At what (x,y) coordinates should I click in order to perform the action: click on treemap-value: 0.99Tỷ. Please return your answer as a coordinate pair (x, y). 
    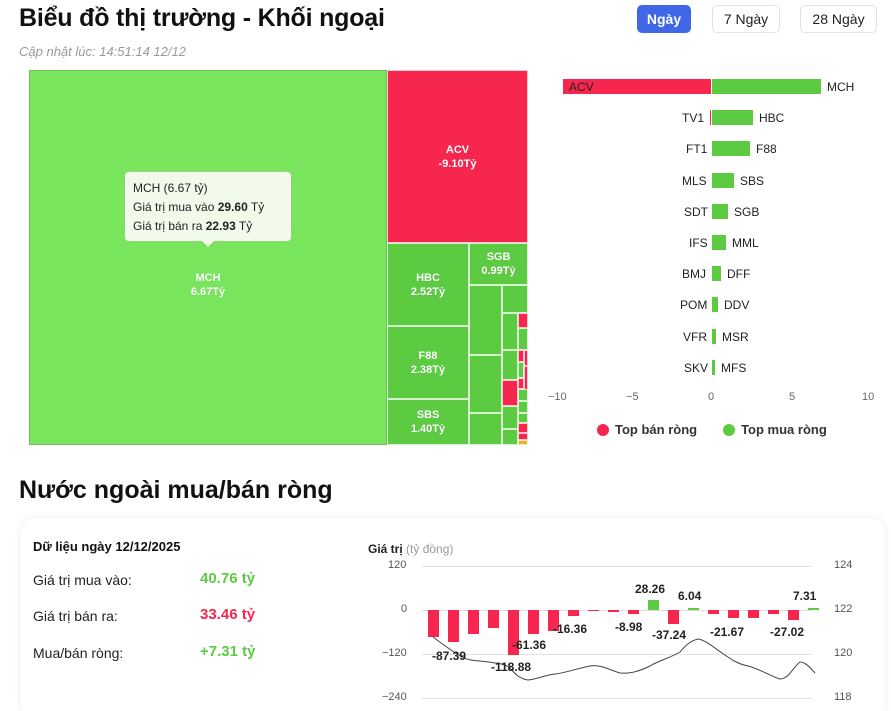
    Looking at the image, I should click on (498, 271).